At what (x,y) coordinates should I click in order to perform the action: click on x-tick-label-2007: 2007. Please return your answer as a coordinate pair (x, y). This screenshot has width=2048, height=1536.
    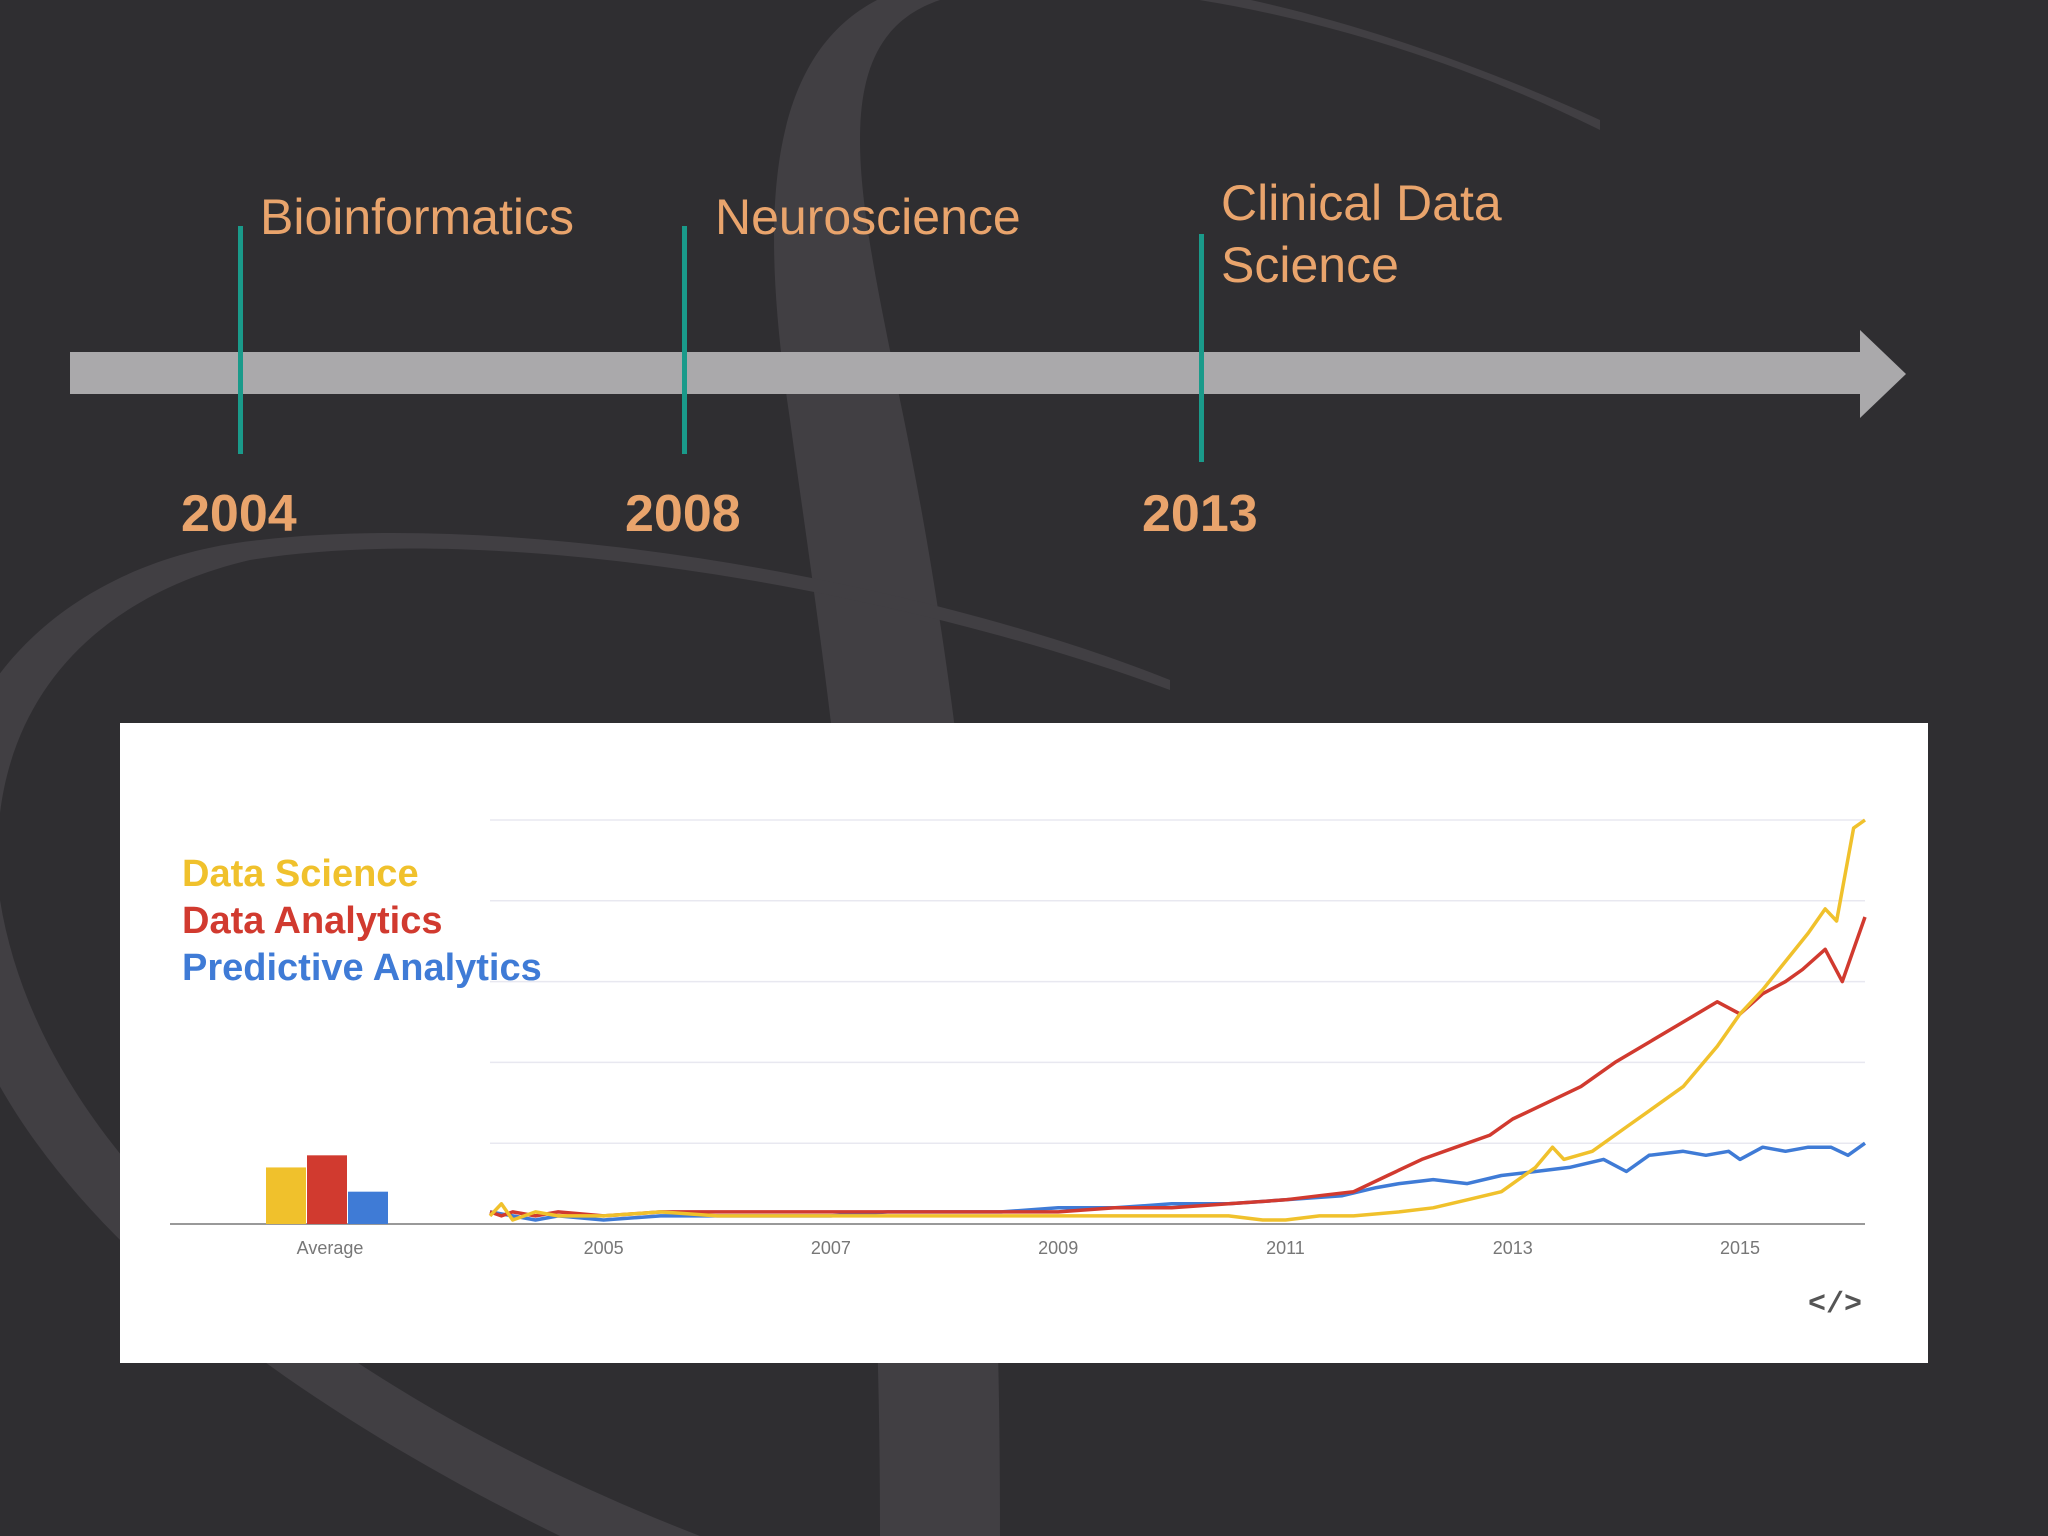
    Looking at the image, I should click on (831, 1248).